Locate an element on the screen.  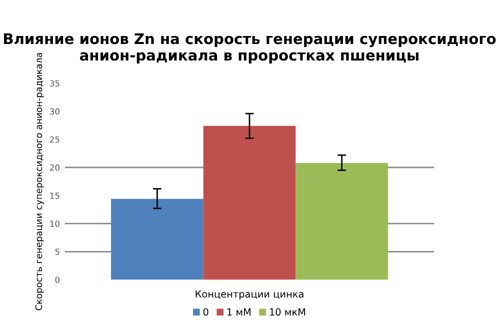
legend-label: 10 мкМ is located at coordinates (288, 312).